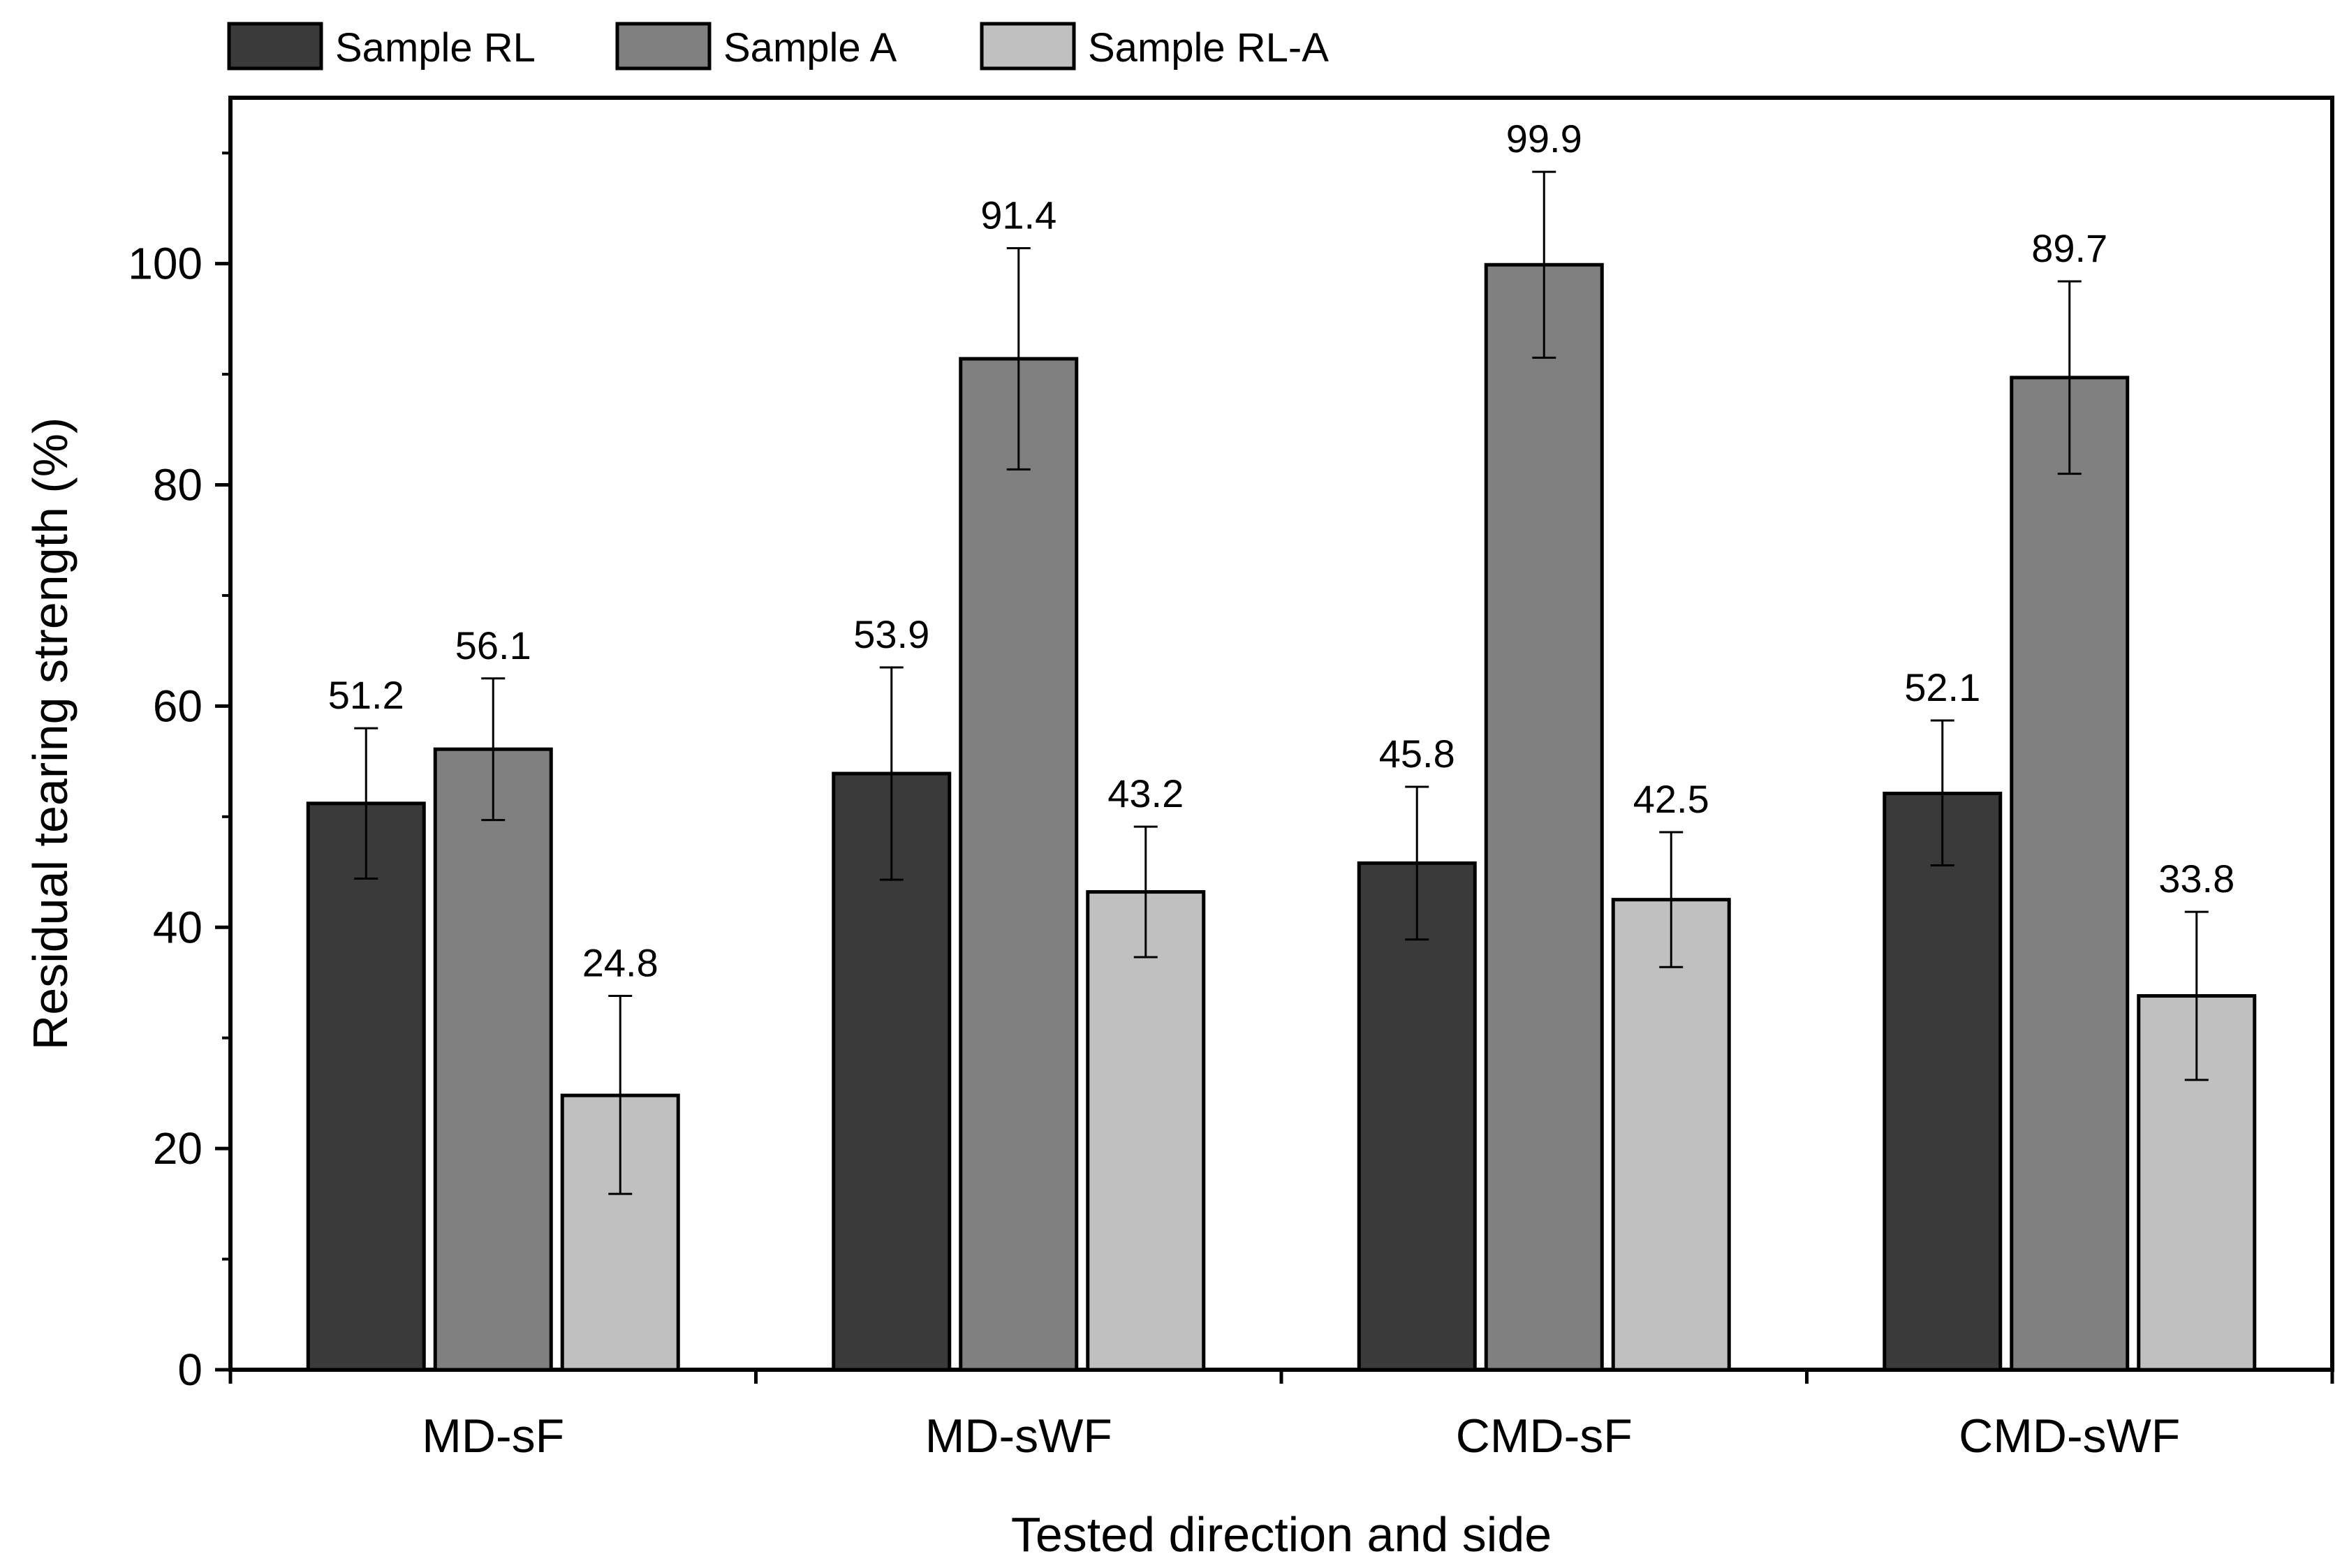 The height and width of the screenshot is (1568, 2349). I want to click on data-label: 56.1, so click(493, 645).